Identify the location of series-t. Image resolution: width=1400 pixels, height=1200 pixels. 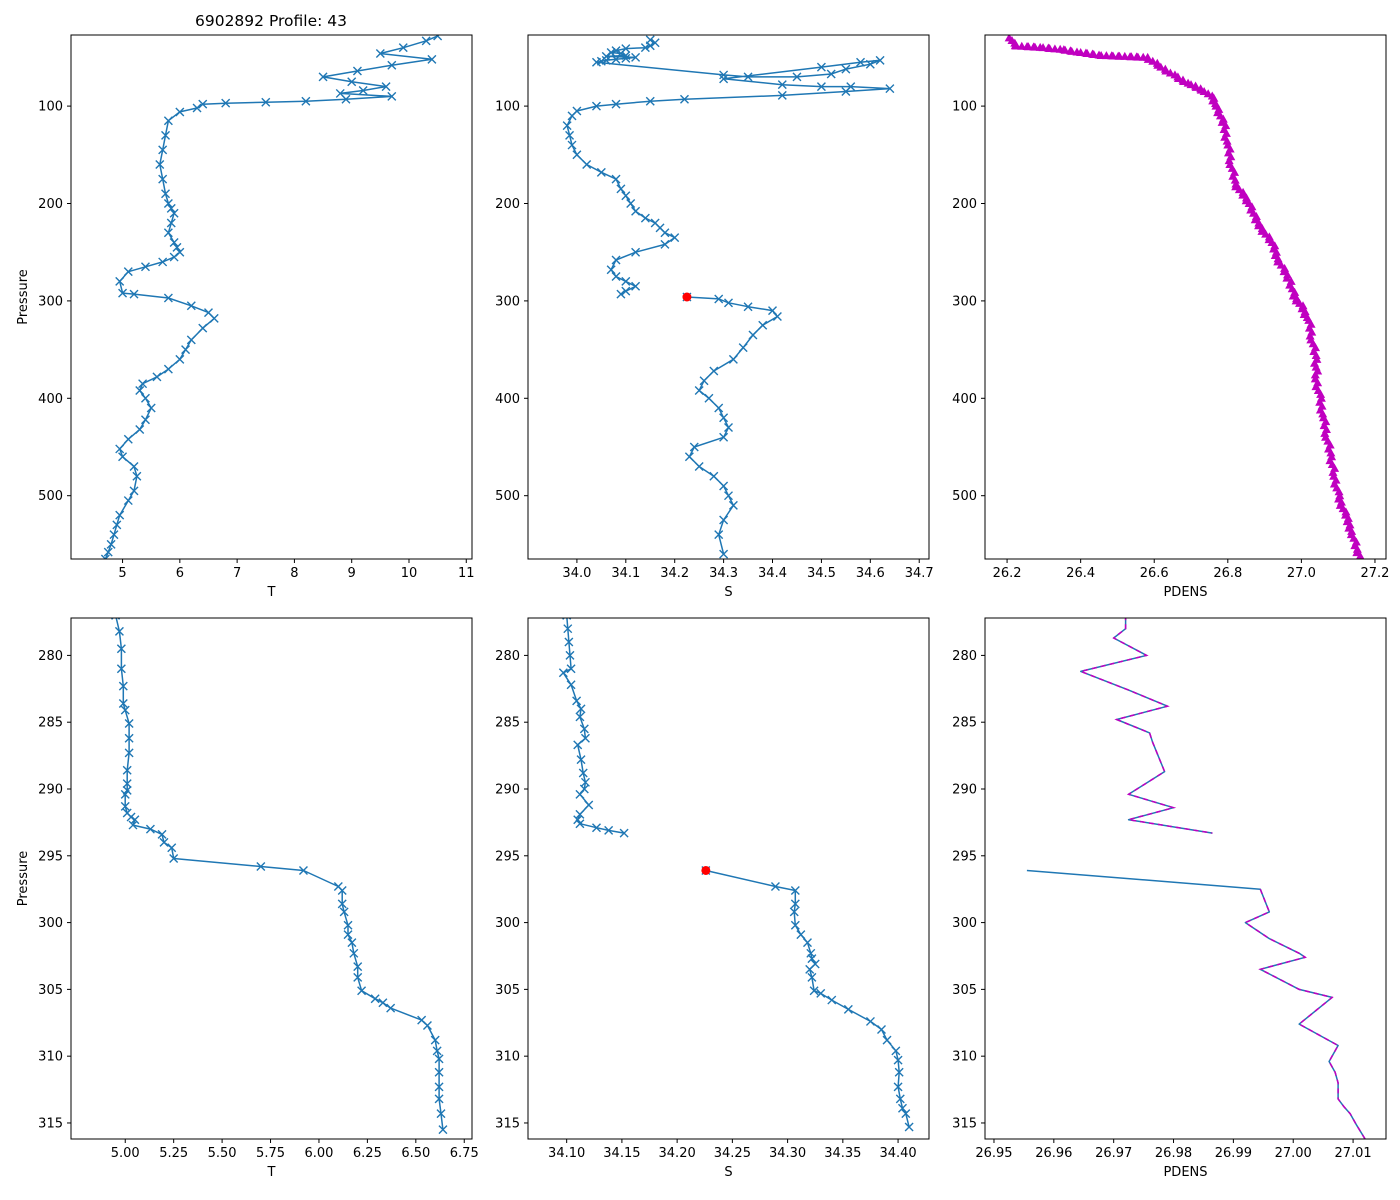
(271, 297).